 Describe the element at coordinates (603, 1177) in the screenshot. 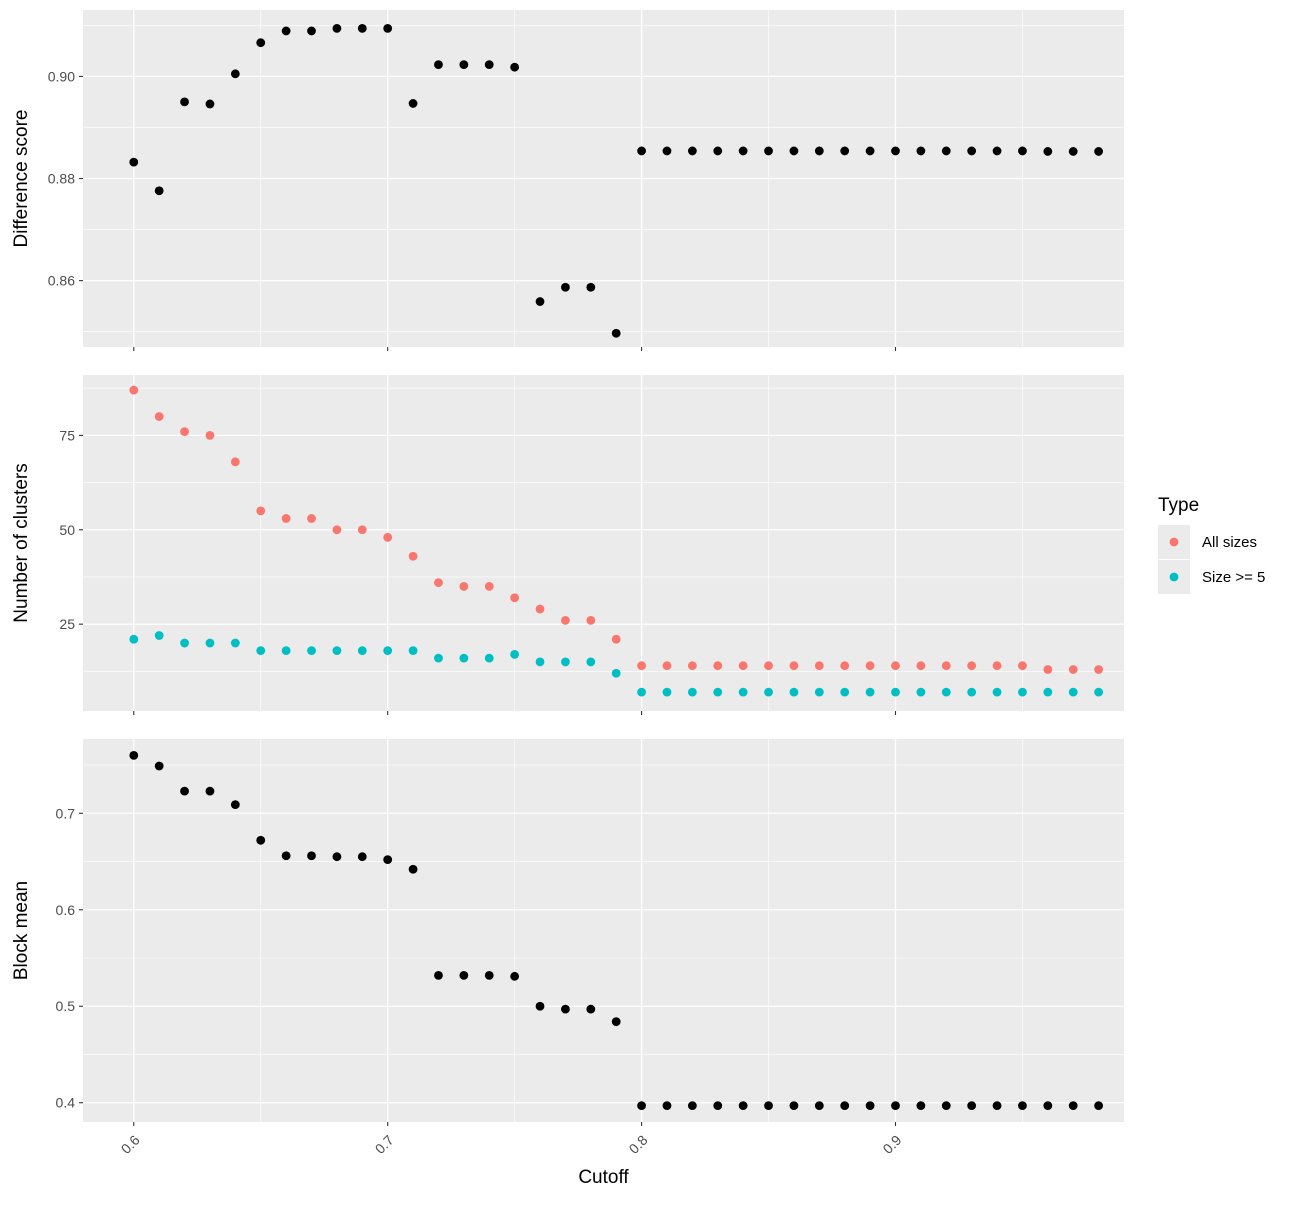

I see `x-axis-title: Cutoff` at that location.